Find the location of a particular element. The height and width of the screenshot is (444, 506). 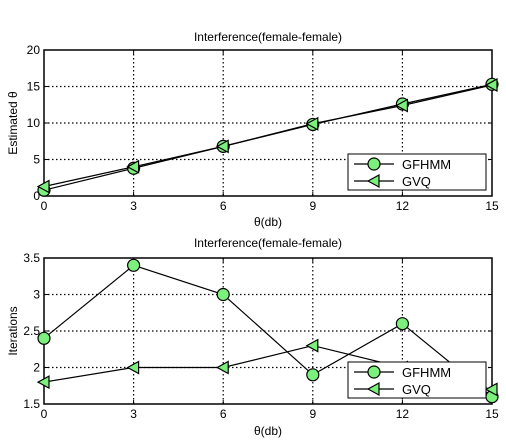

y-tick-label: 3.5 is located at coordinates (31, 258).